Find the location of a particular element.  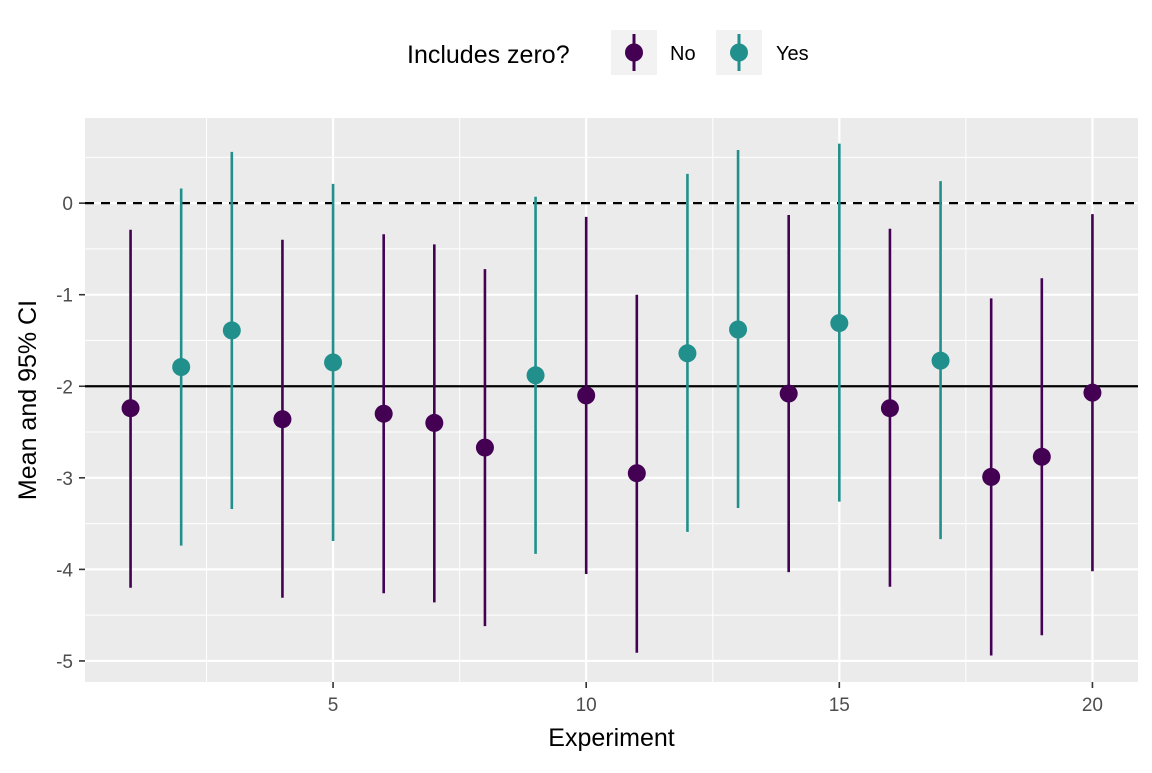

x-tick-label: 5 is located at coordinates (333, 705).